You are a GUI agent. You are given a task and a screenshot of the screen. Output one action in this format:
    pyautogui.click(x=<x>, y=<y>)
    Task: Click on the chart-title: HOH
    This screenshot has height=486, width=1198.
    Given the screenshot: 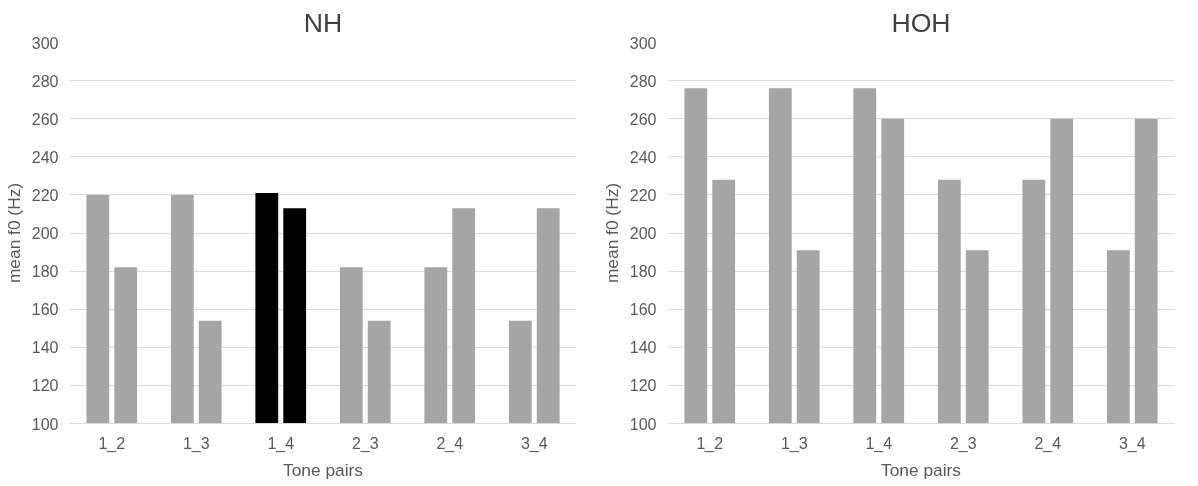 What is the action you would take?
    pyautogui.click(x=921, y=22)
    